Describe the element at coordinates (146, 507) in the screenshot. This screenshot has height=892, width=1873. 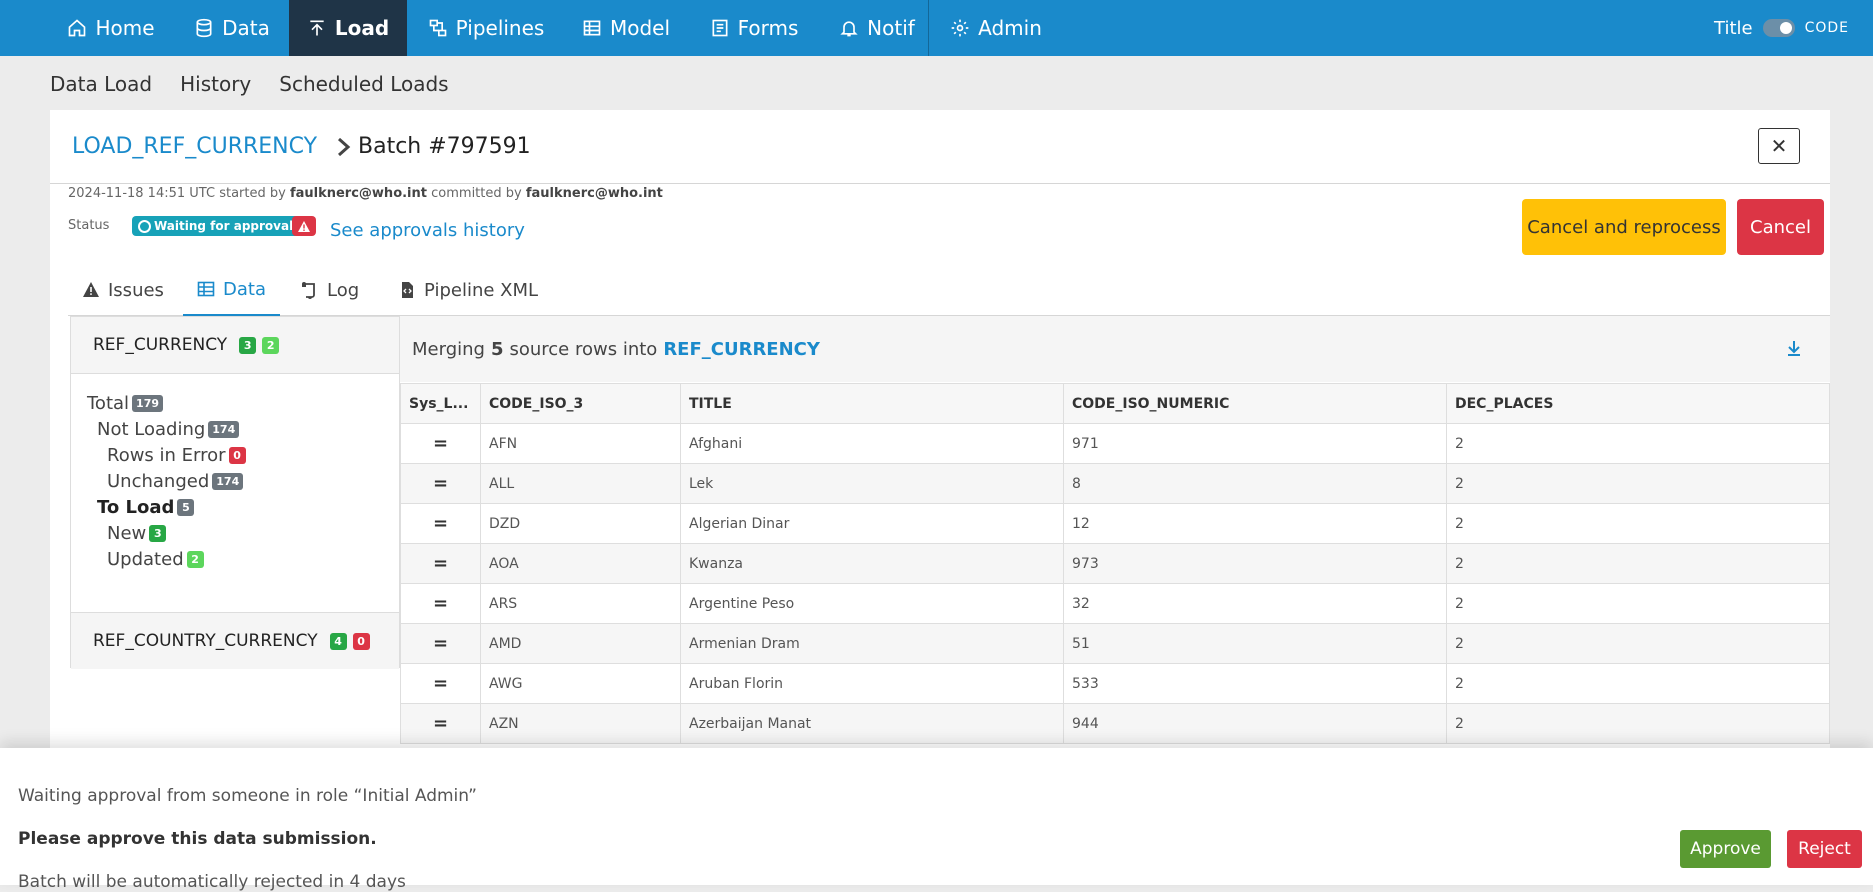
I see `tree-to-load: To Load 5` at that location.